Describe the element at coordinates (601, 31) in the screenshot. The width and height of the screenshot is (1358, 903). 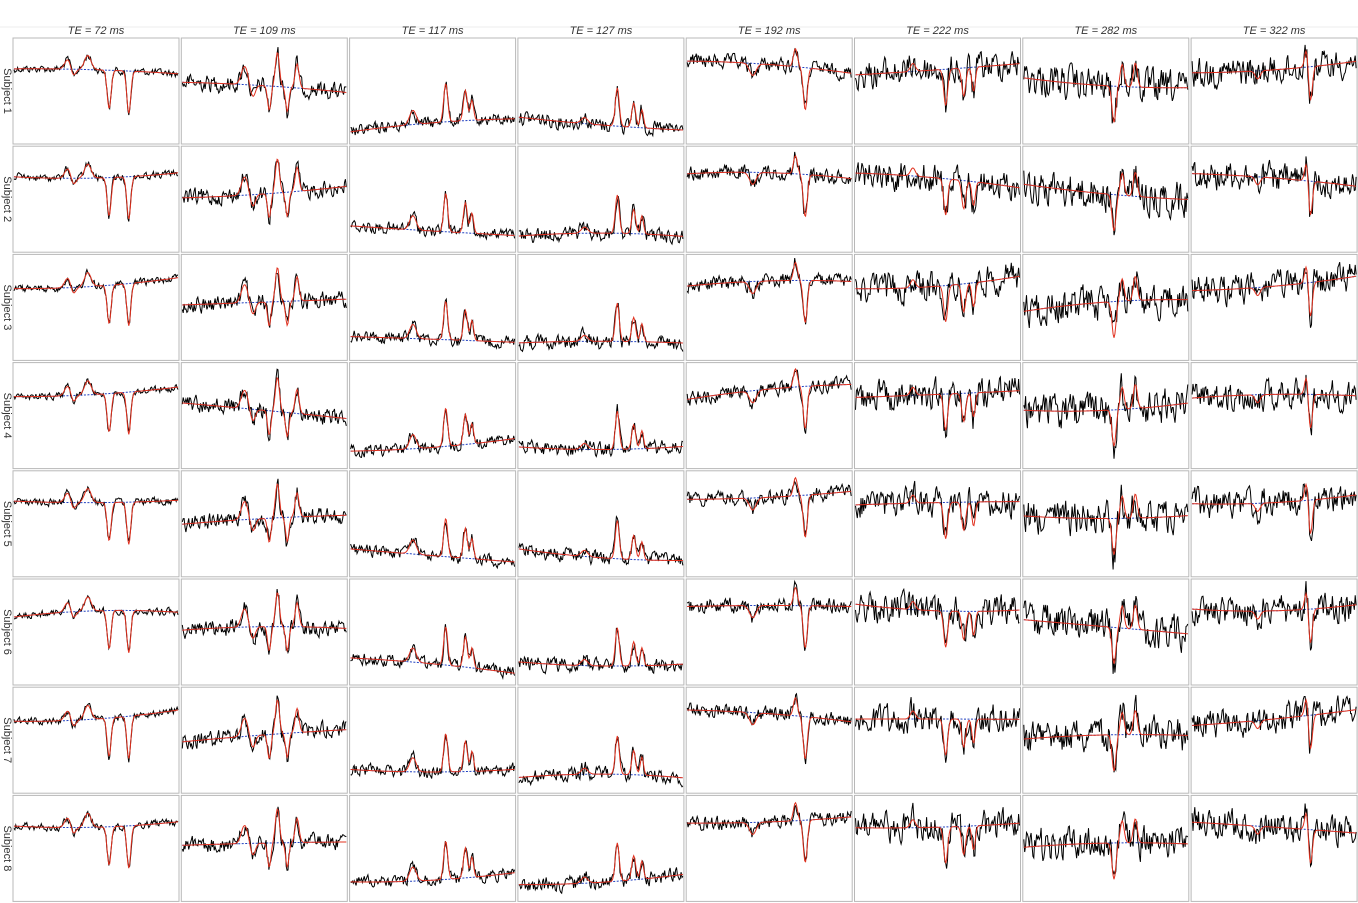
I see `column-header: TE = 127 ms` at that location.